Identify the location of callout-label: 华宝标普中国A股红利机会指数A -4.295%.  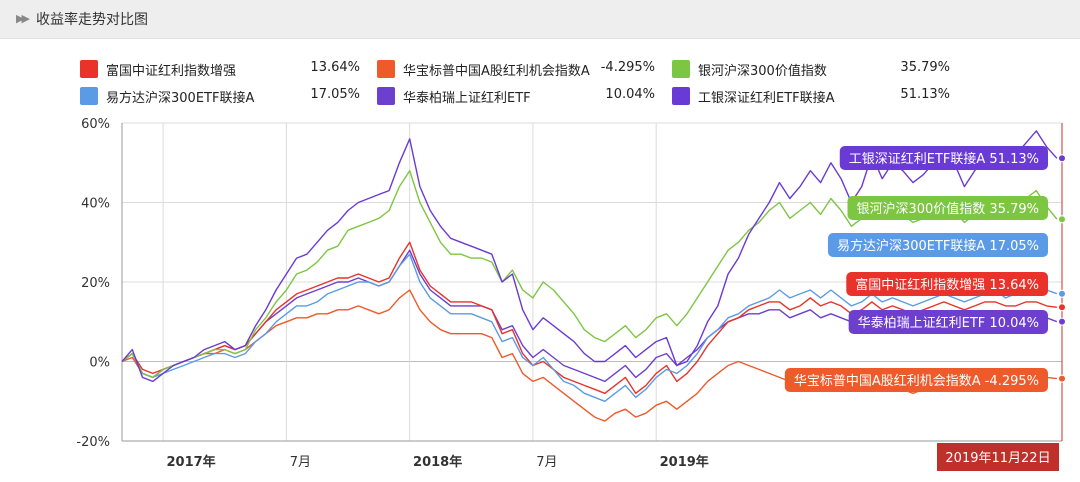
(916, 381).